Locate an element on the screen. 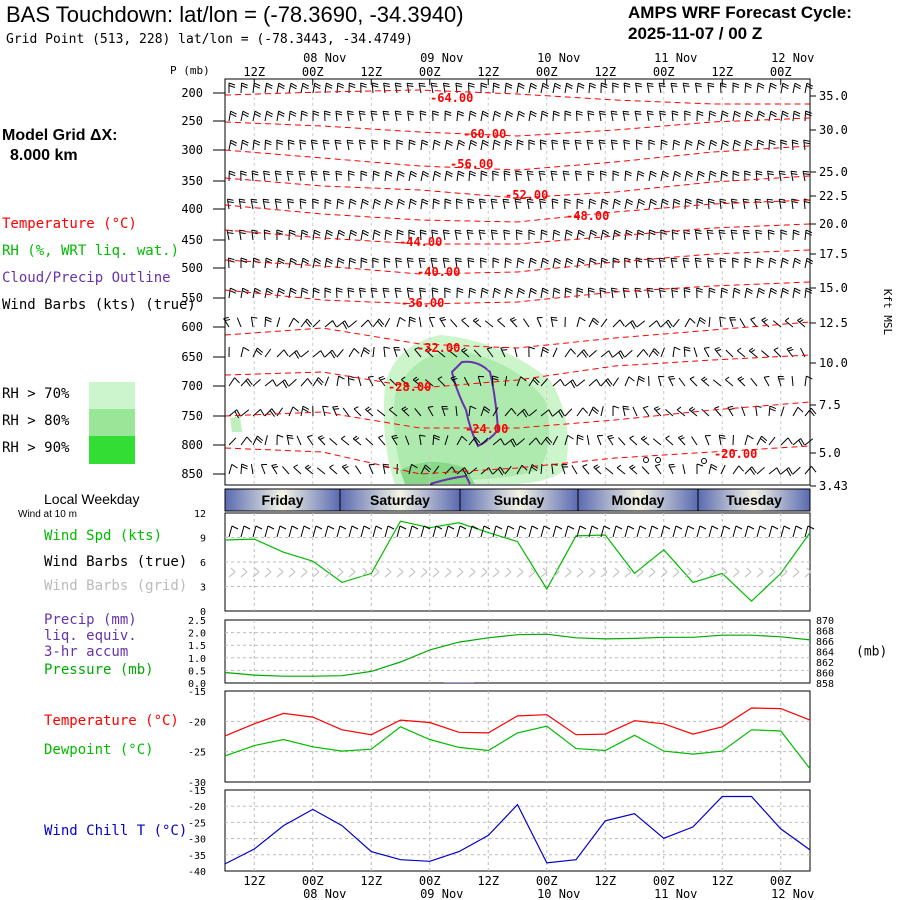  precip-accum-label: 3-hr accum is located at coordinates (86, 652).